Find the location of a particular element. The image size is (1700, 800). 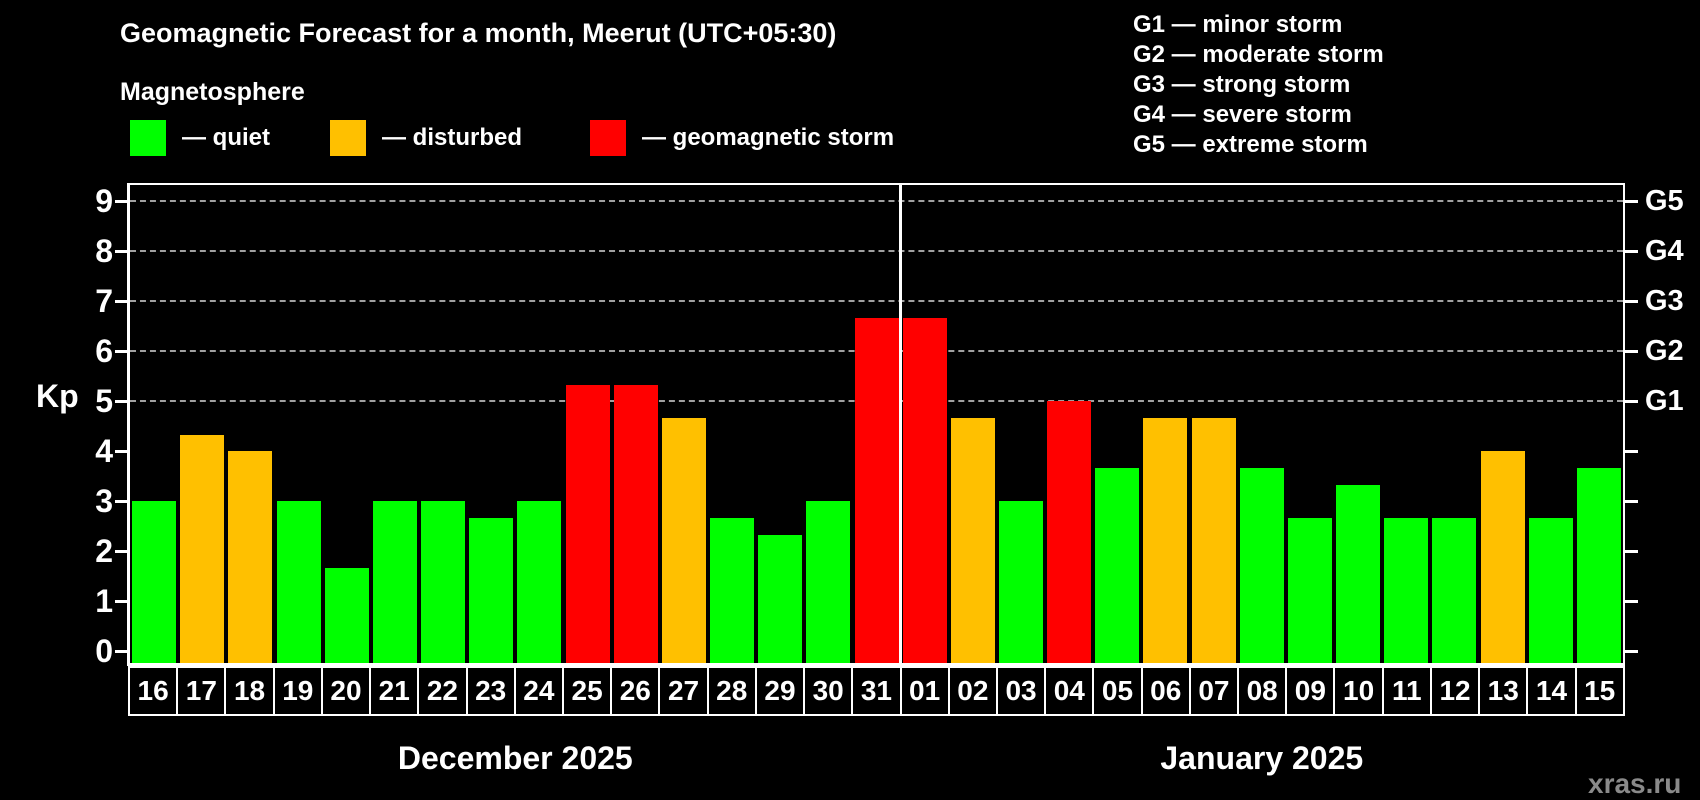

y-tick-label-1: 1 is located at coordinates (104, 601).